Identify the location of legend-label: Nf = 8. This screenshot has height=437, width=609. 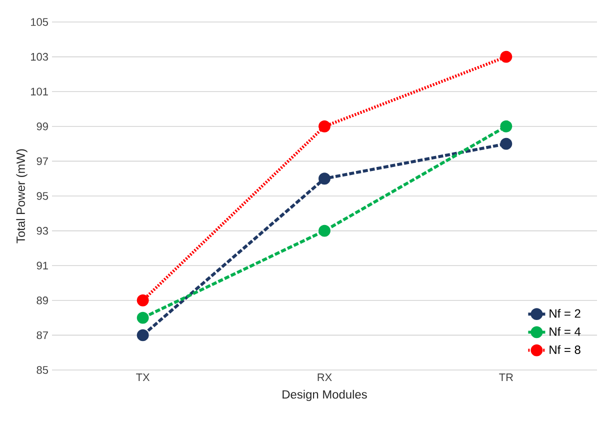
(565, 349).